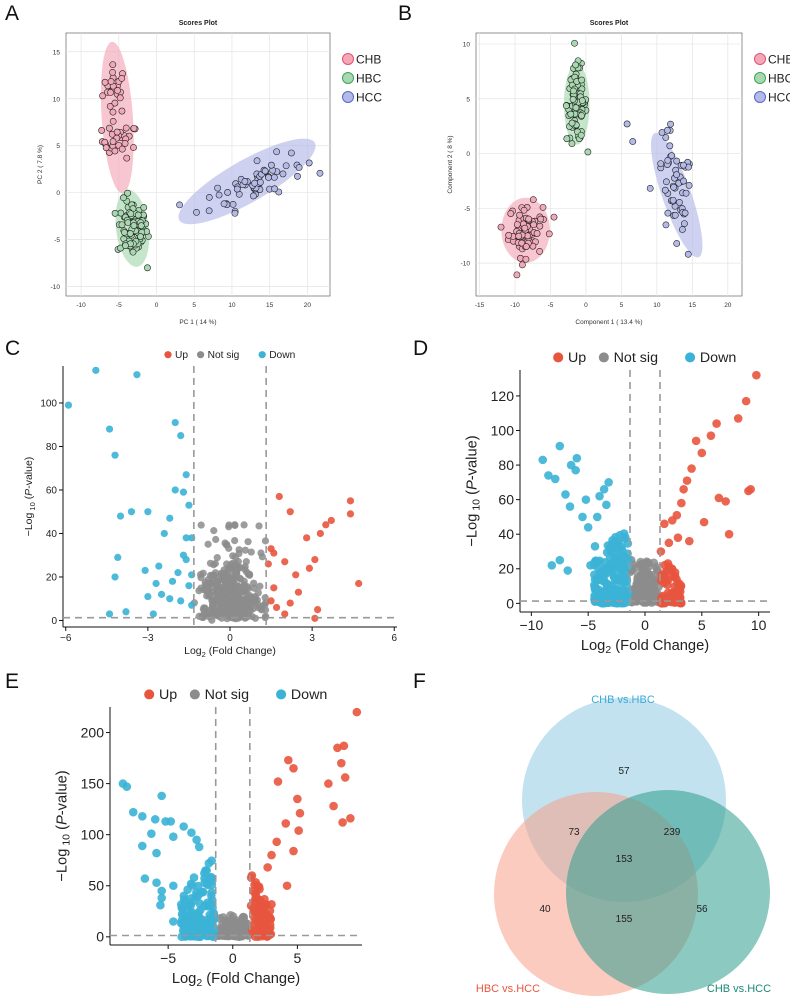 This screenshot has width=790, height=1002. I want to click on legend-marker-down, so click(262, 355).